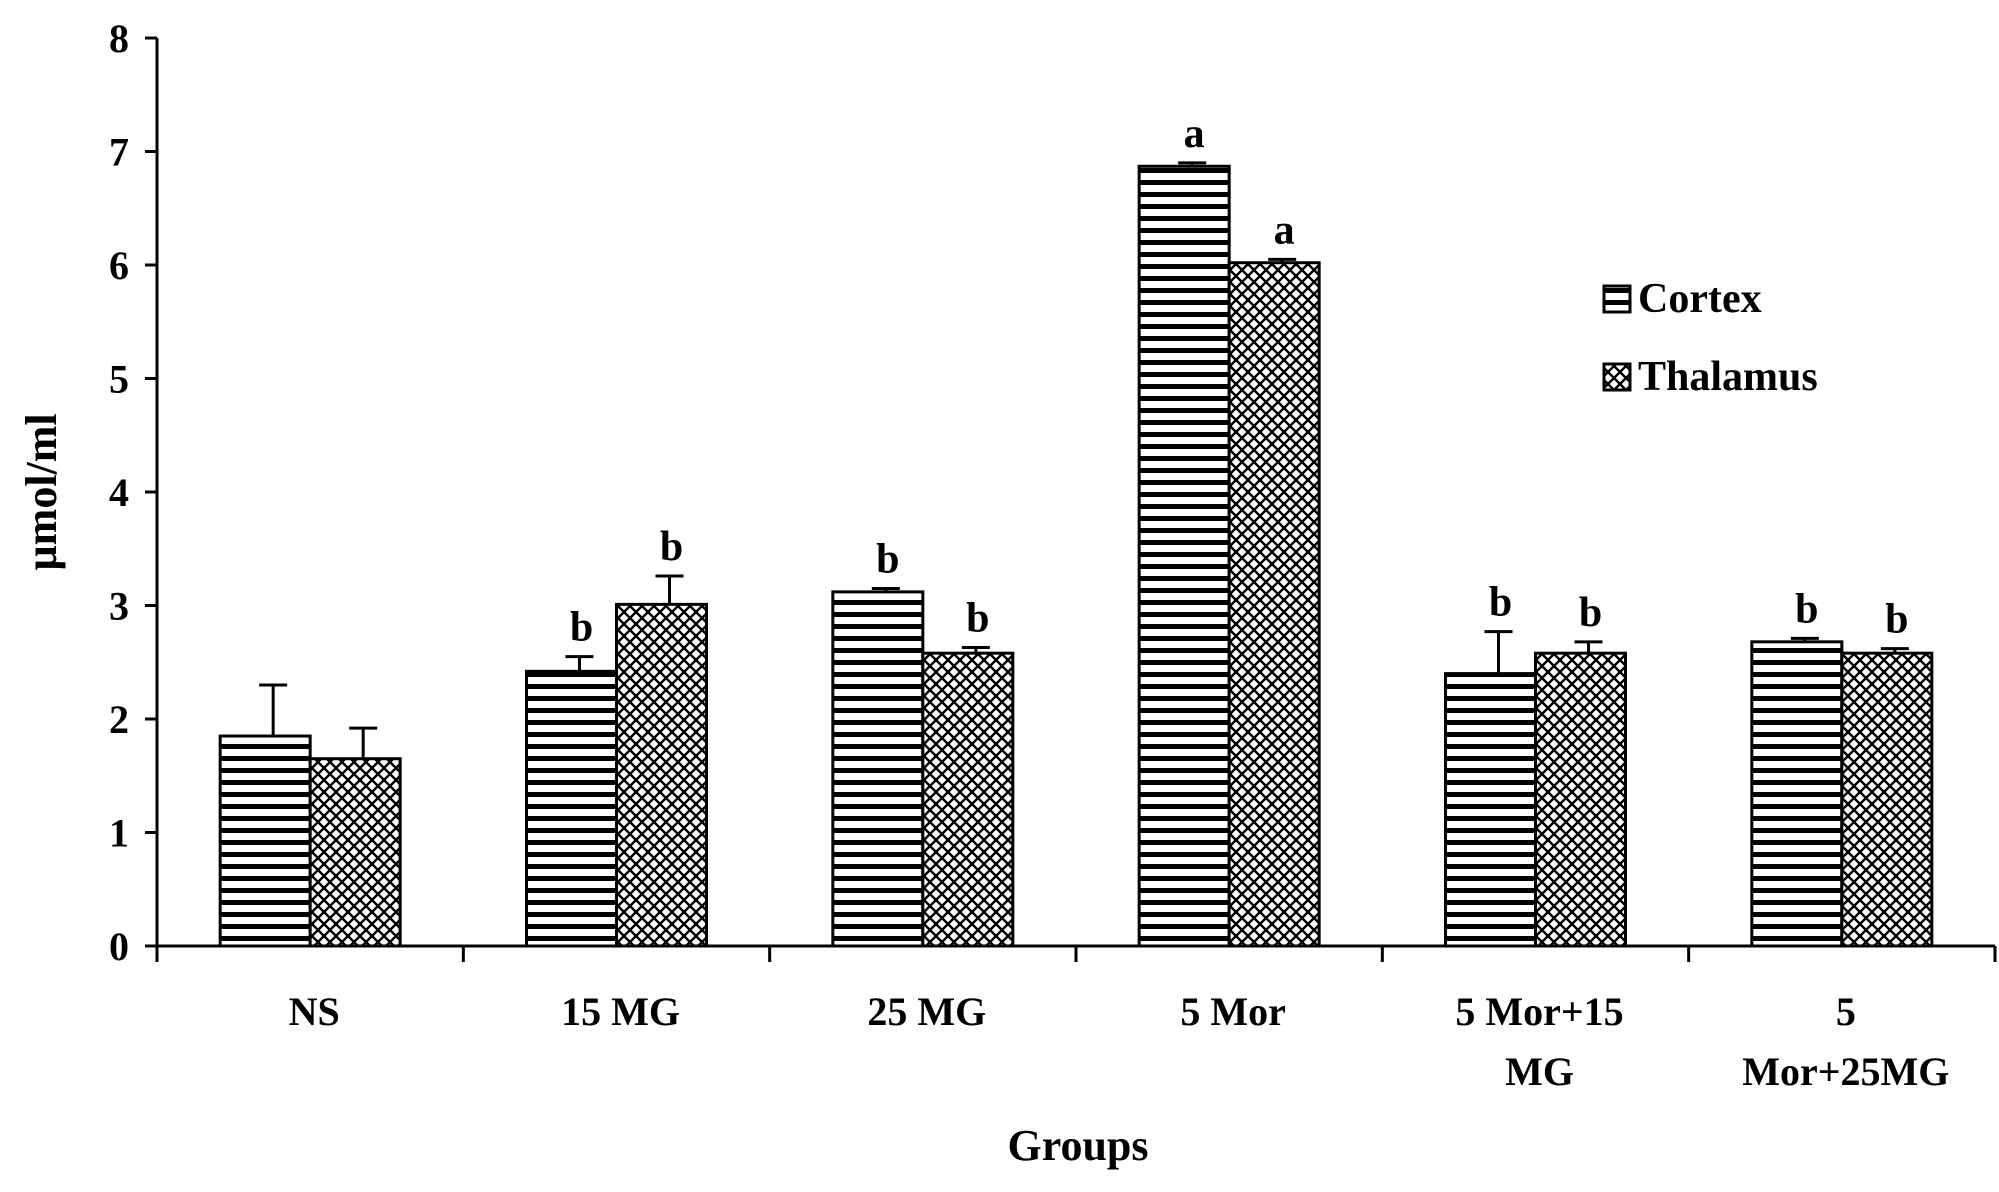 The height and width of the screenshot is (1192, 1999). Describe the element at coordinates (119, 492) in the screenshot. I see `y-tick-label: 4` at that location.